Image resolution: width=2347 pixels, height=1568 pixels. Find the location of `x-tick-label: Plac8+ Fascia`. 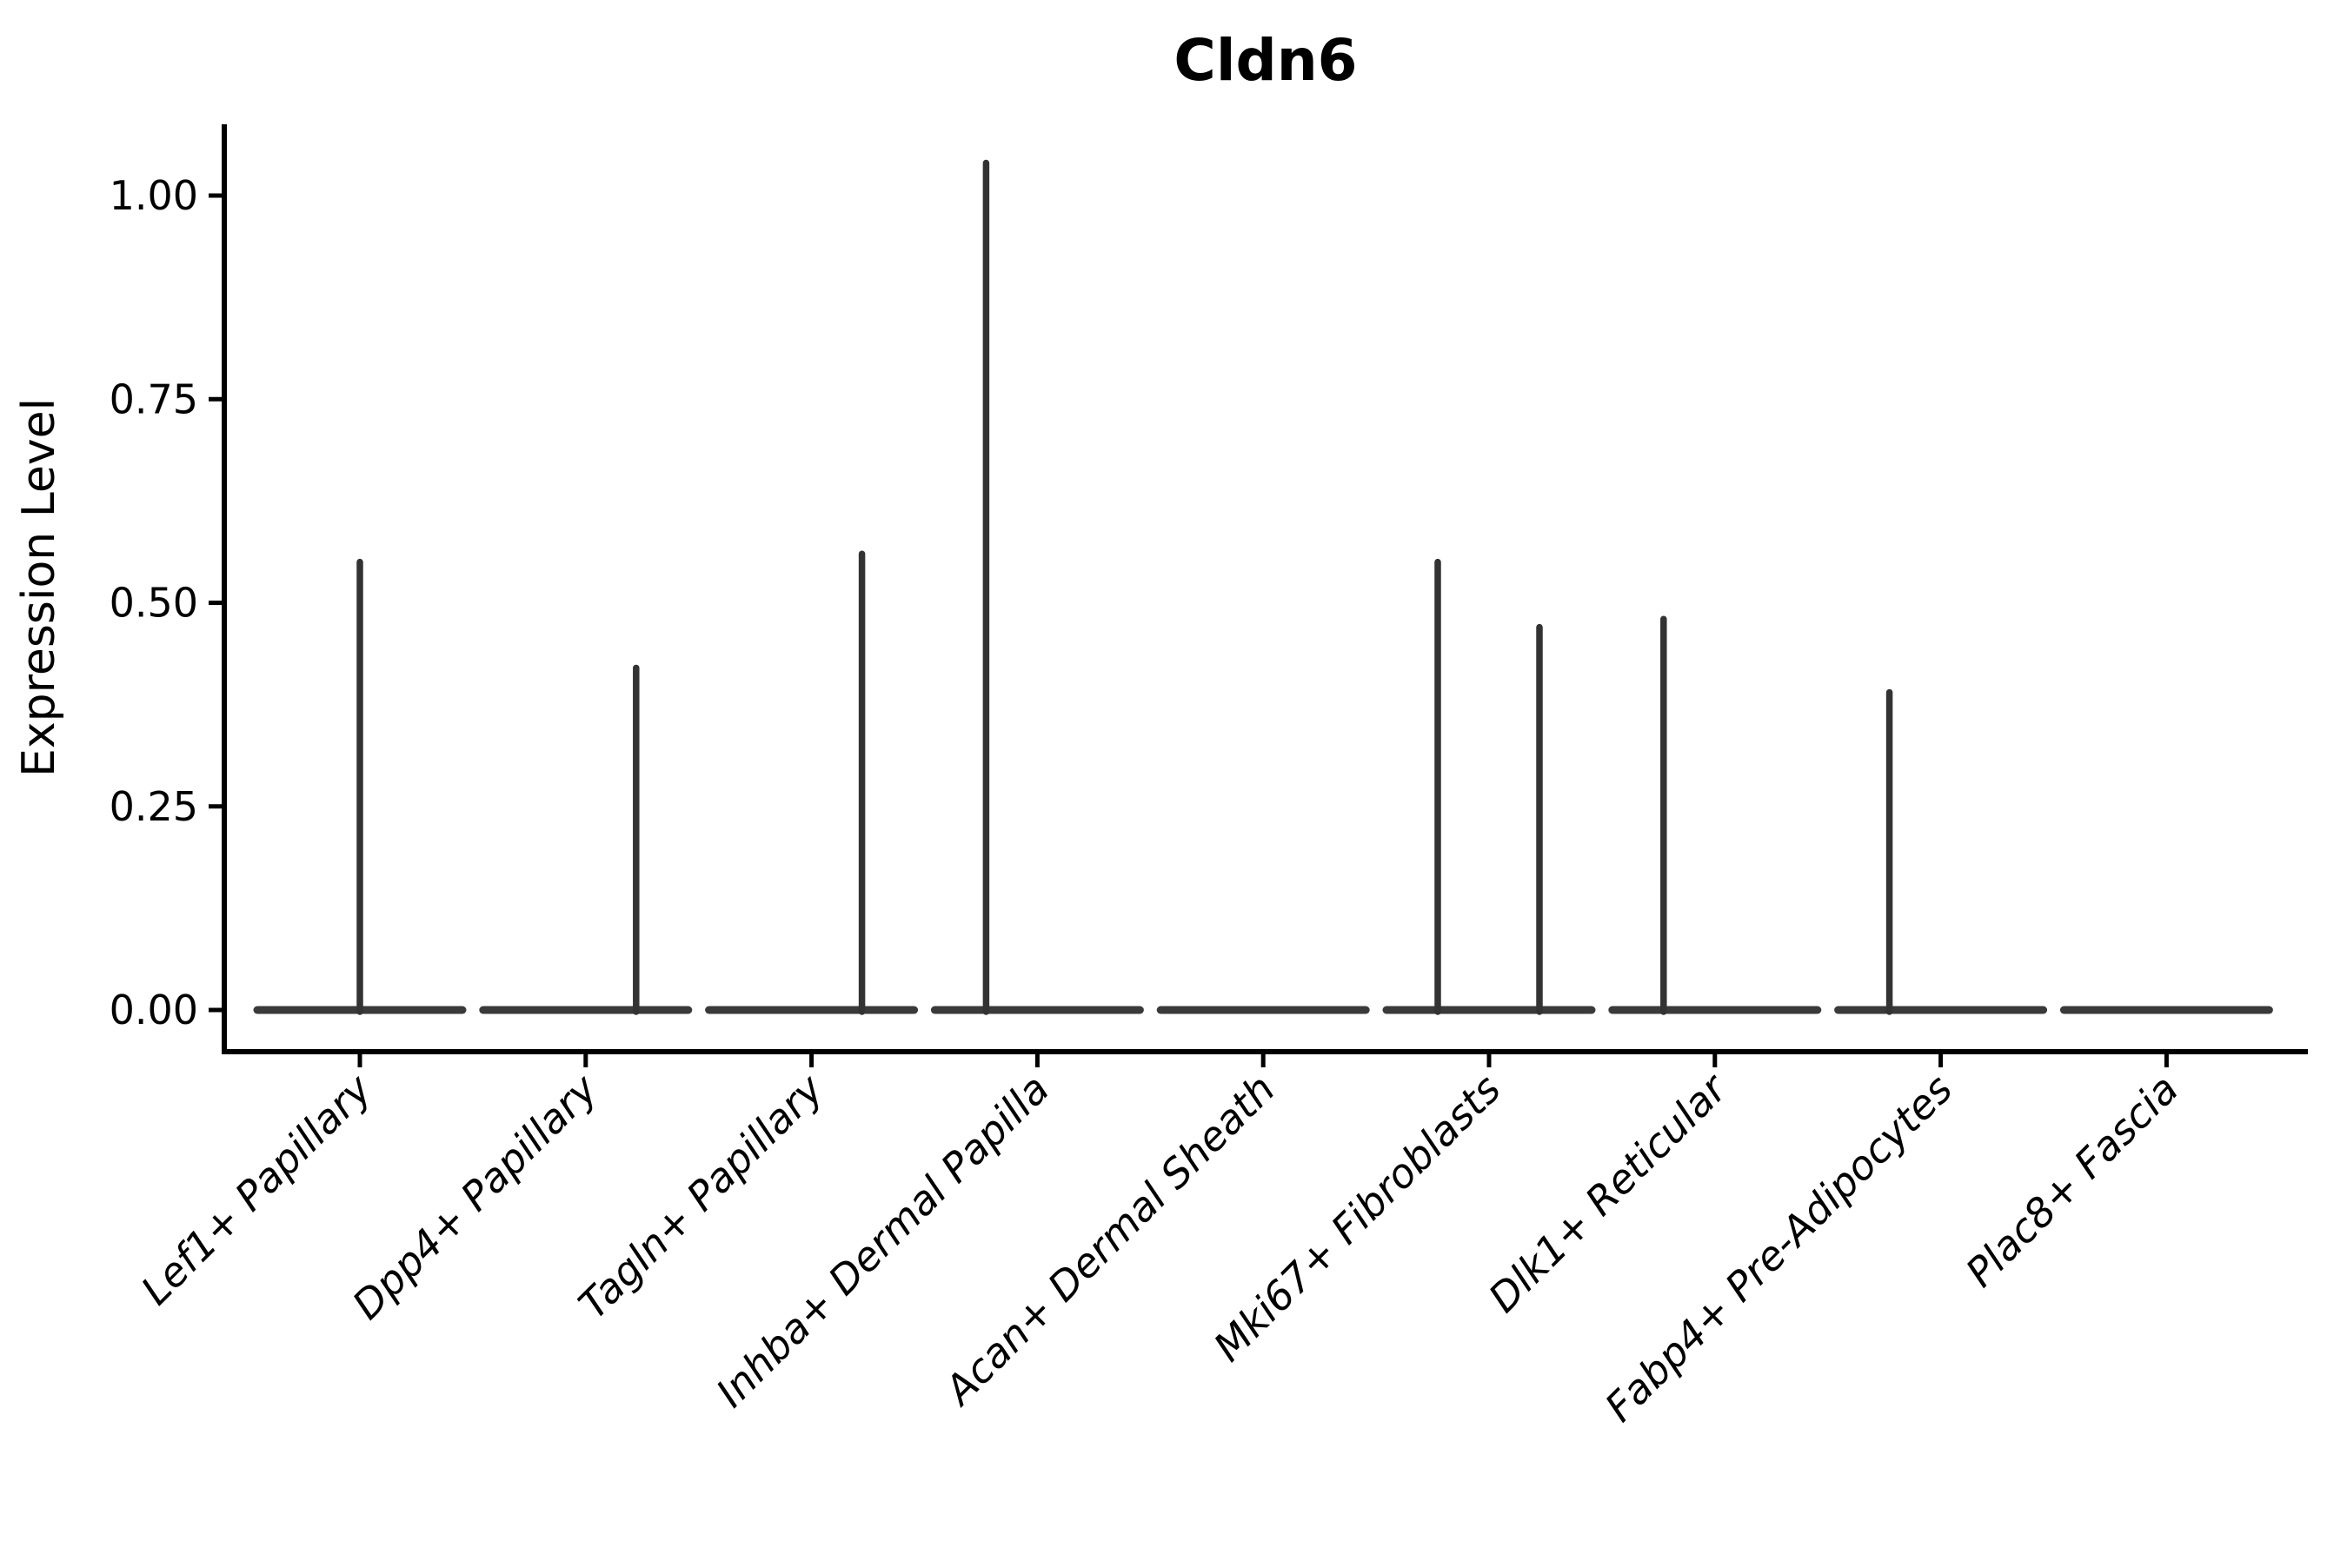

x-tick-label: Plac8+ Fascia is located at coordinates (2072, 1181).